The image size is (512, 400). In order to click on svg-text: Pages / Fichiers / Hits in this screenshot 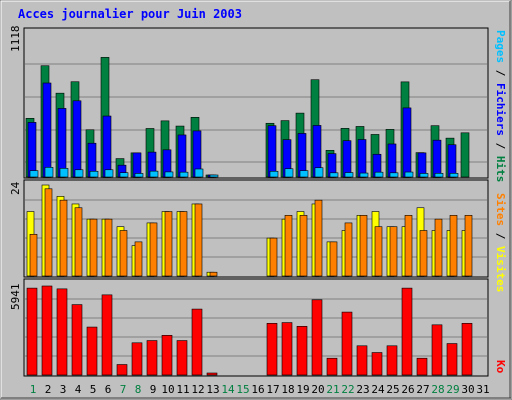, I will do `click(500, 106)`.